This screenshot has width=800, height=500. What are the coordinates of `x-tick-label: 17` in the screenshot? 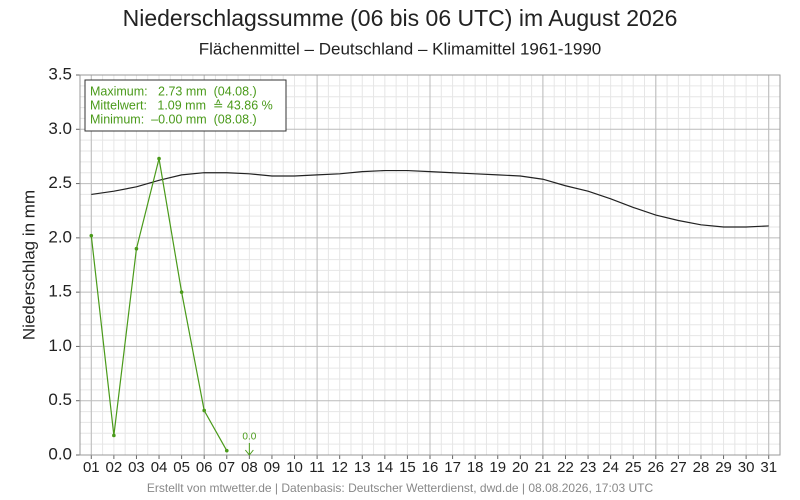 It's located at (452, 467).